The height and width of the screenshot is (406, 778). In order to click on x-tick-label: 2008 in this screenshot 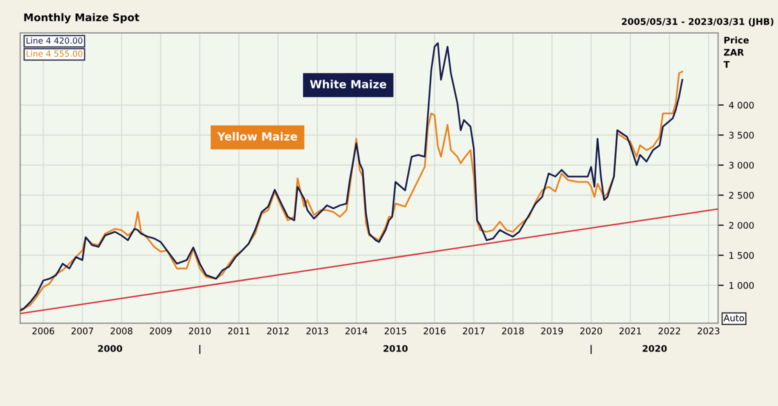, I will do `click(121, 331)`.